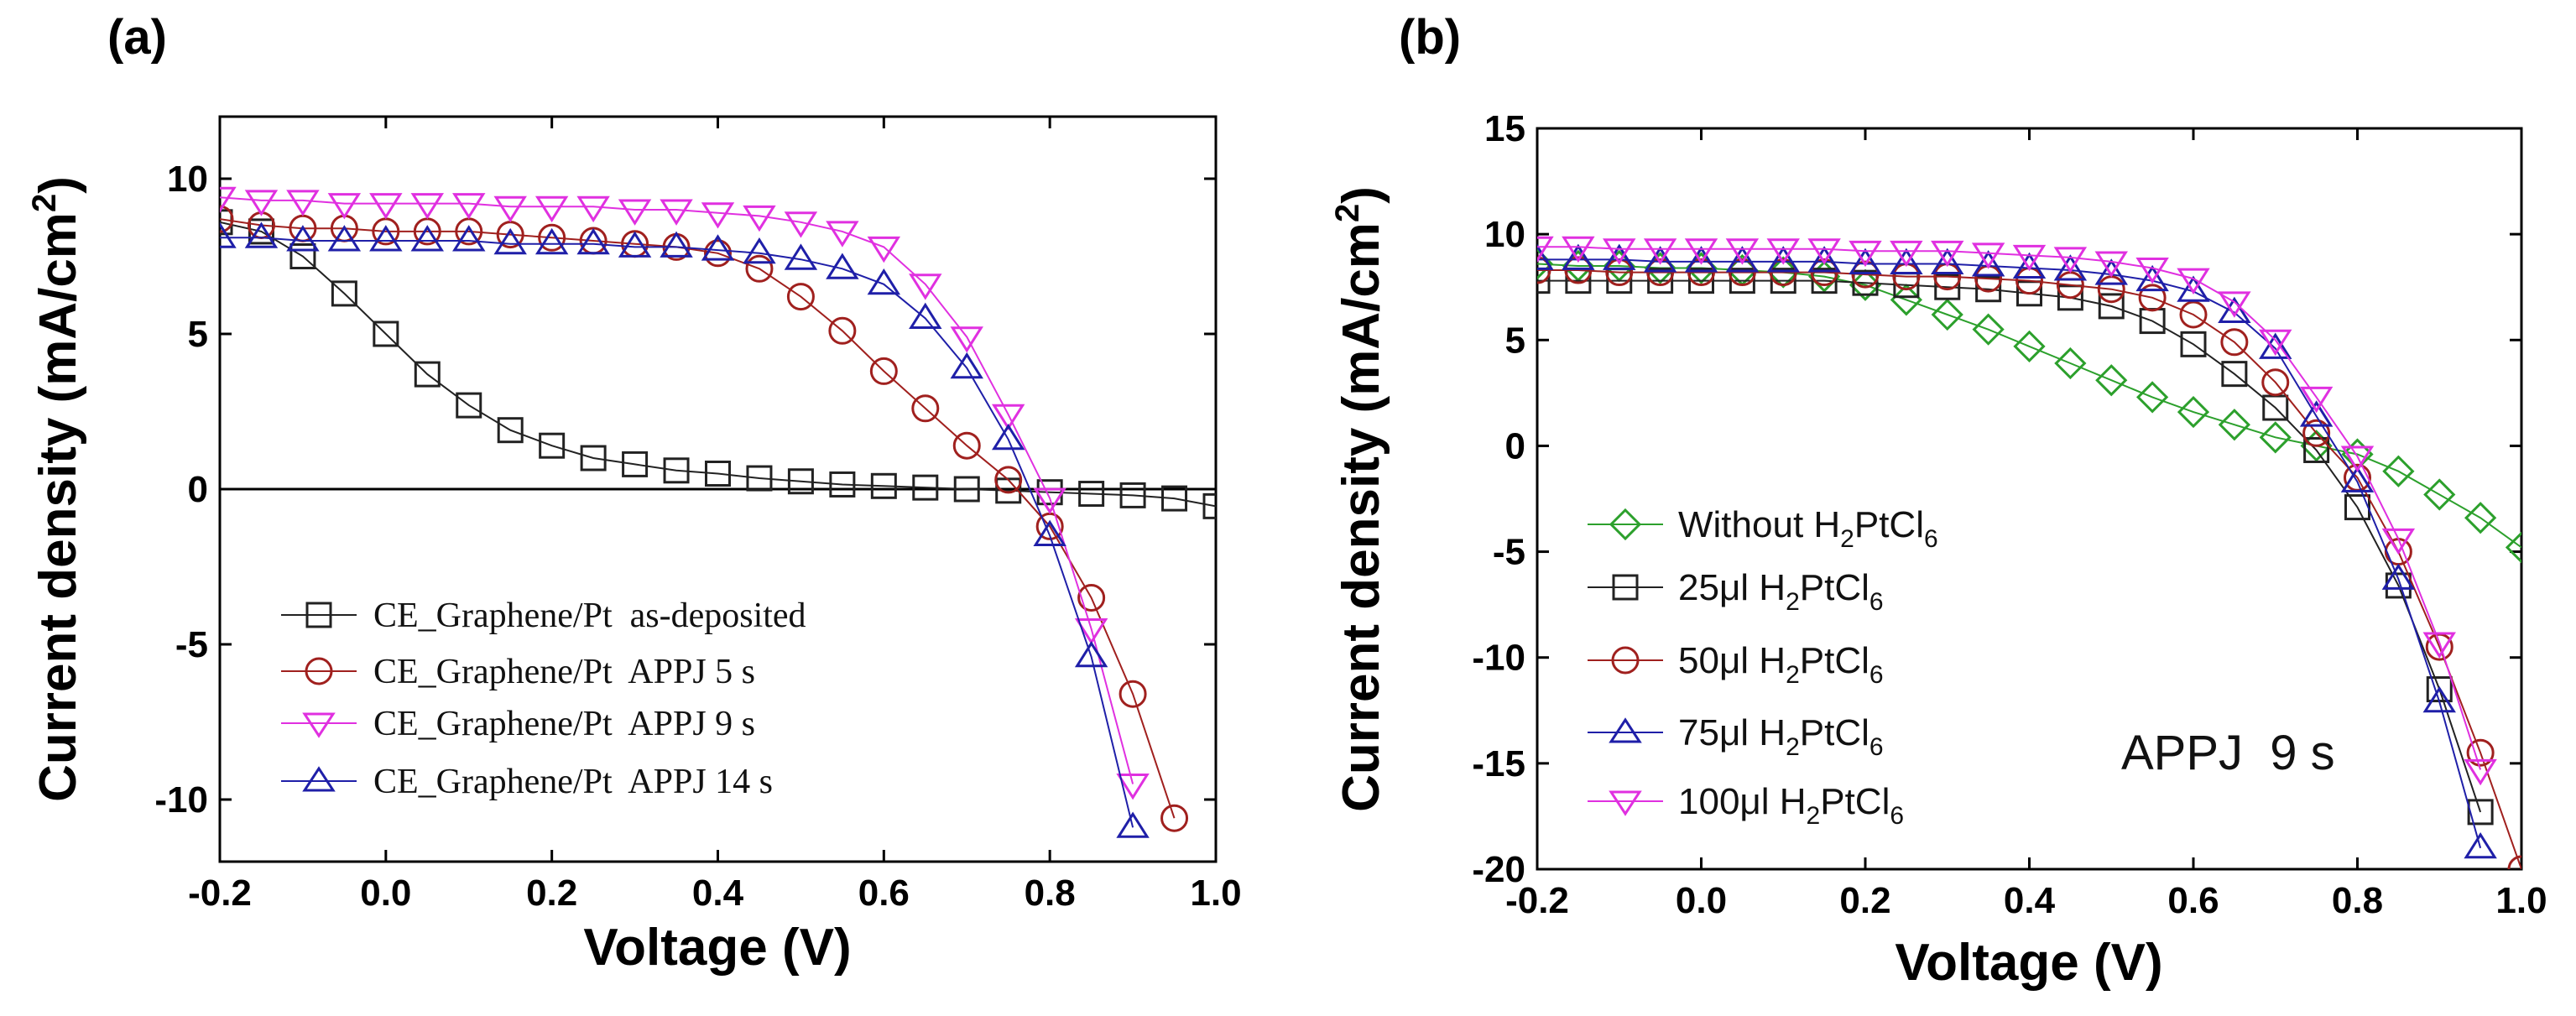  Describe the element at coordinates (1625, 803) in the screenshot. I see `legend-triangle-down-marker` at that location.